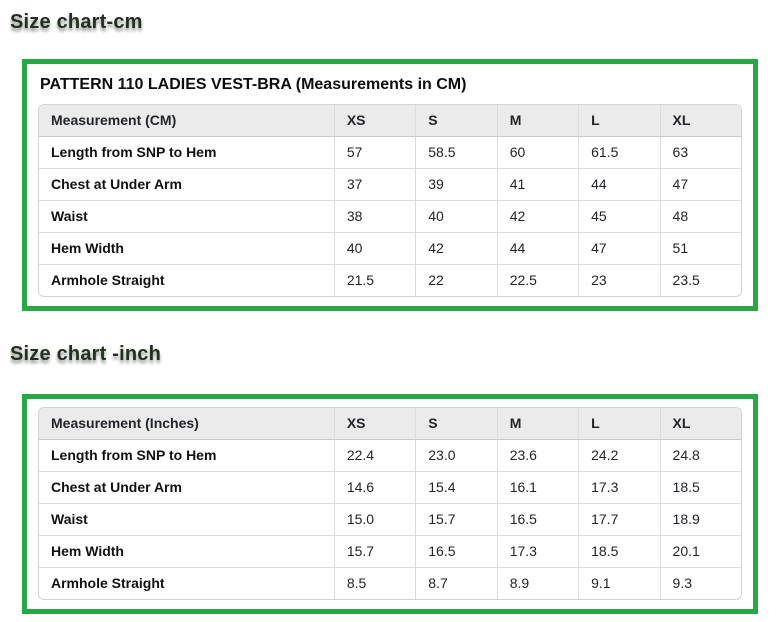  I want to click on table-row: Hem Width 15.7 16.5 17.3 18.5 20.1, so click(390, 551).